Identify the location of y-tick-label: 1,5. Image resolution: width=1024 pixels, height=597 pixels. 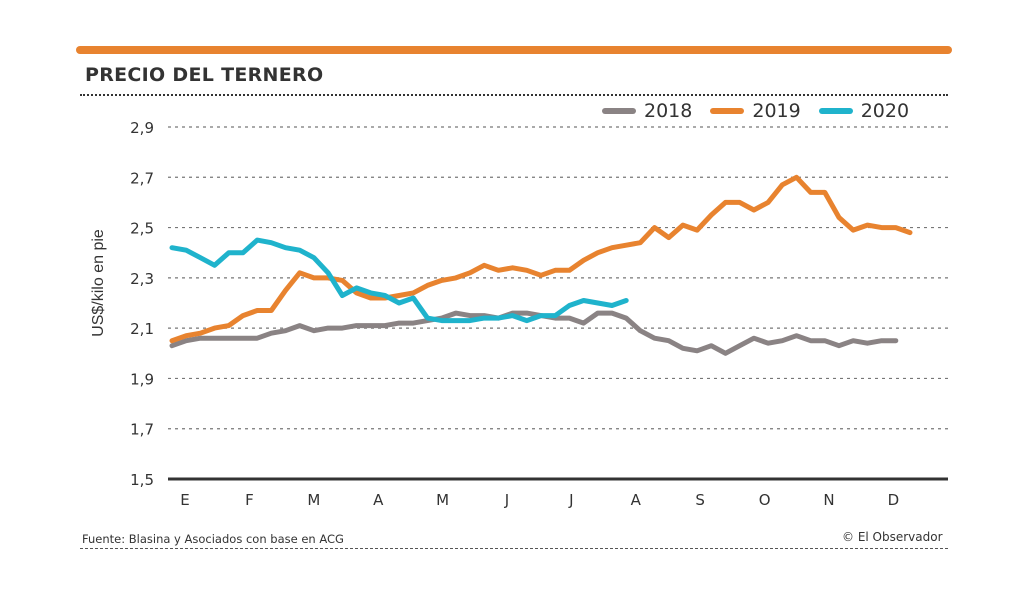
(142, 480).